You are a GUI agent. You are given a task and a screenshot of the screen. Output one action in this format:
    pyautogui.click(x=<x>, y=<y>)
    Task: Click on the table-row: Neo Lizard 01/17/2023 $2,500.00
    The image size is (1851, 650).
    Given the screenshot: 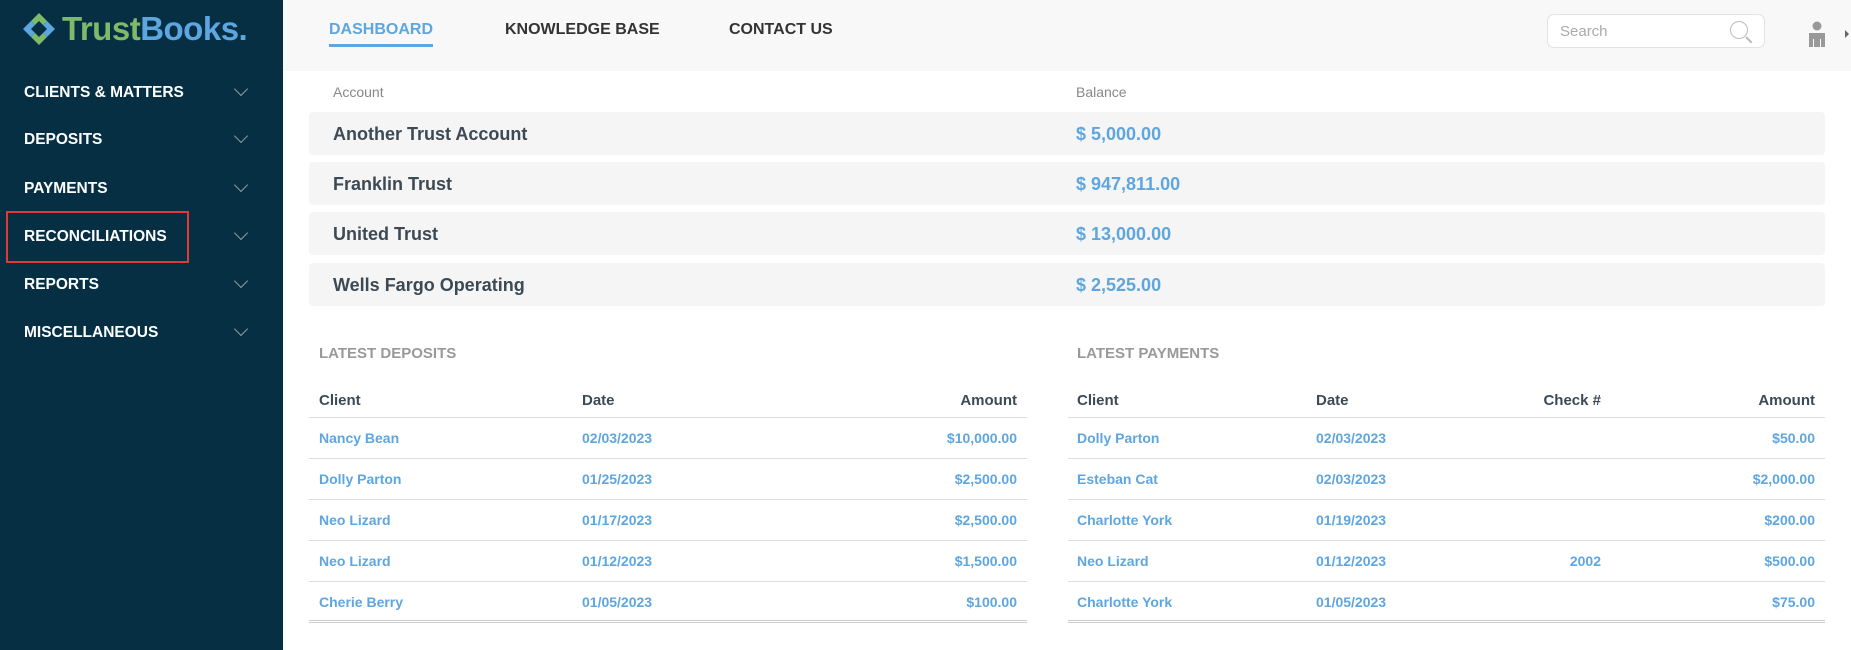 What is the action you would take?
    pyautogui.click(x=668, y=520)
    